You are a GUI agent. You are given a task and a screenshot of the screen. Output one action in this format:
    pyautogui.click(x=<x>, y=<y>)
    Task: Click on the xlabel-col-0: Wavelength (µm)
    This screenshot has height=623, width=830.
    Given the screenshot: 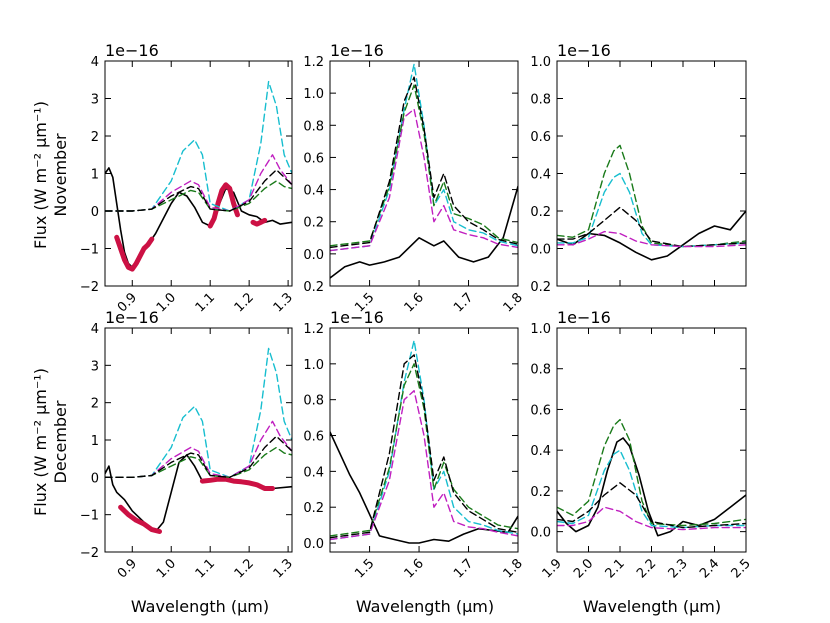 What is the action you would take?
    pyautogui.click(x=200, y=606)
    